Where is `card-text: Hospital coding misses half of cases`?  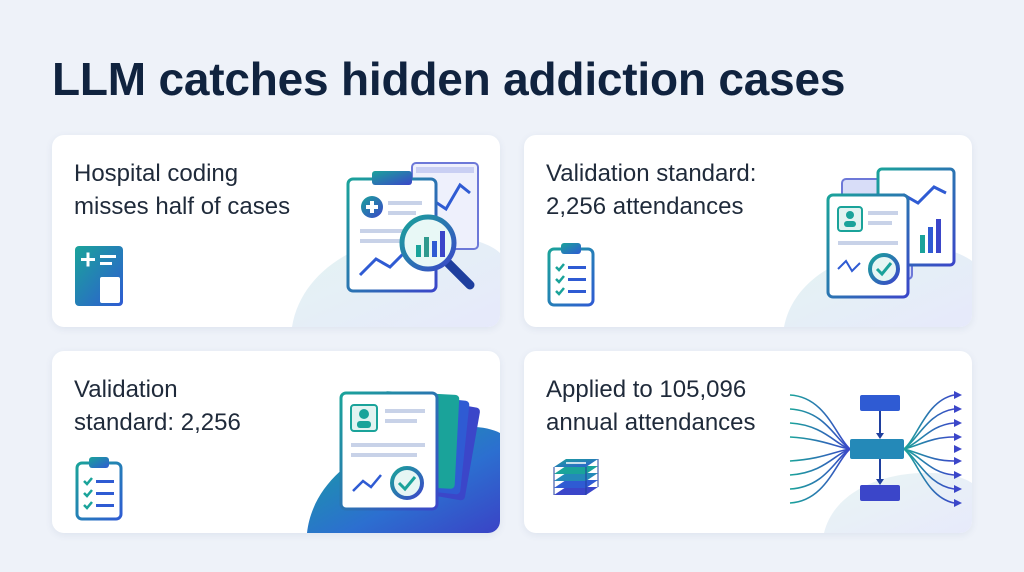
card-text: Hospital coding misses half of cases is located at coordinates (182, 190).